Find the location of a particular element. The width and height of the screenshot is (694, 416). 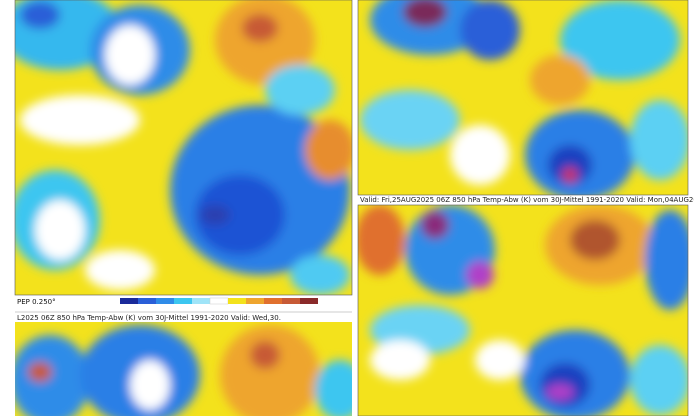

colorbar-label: PEP 0.250° is located at coordinates (36, 302).